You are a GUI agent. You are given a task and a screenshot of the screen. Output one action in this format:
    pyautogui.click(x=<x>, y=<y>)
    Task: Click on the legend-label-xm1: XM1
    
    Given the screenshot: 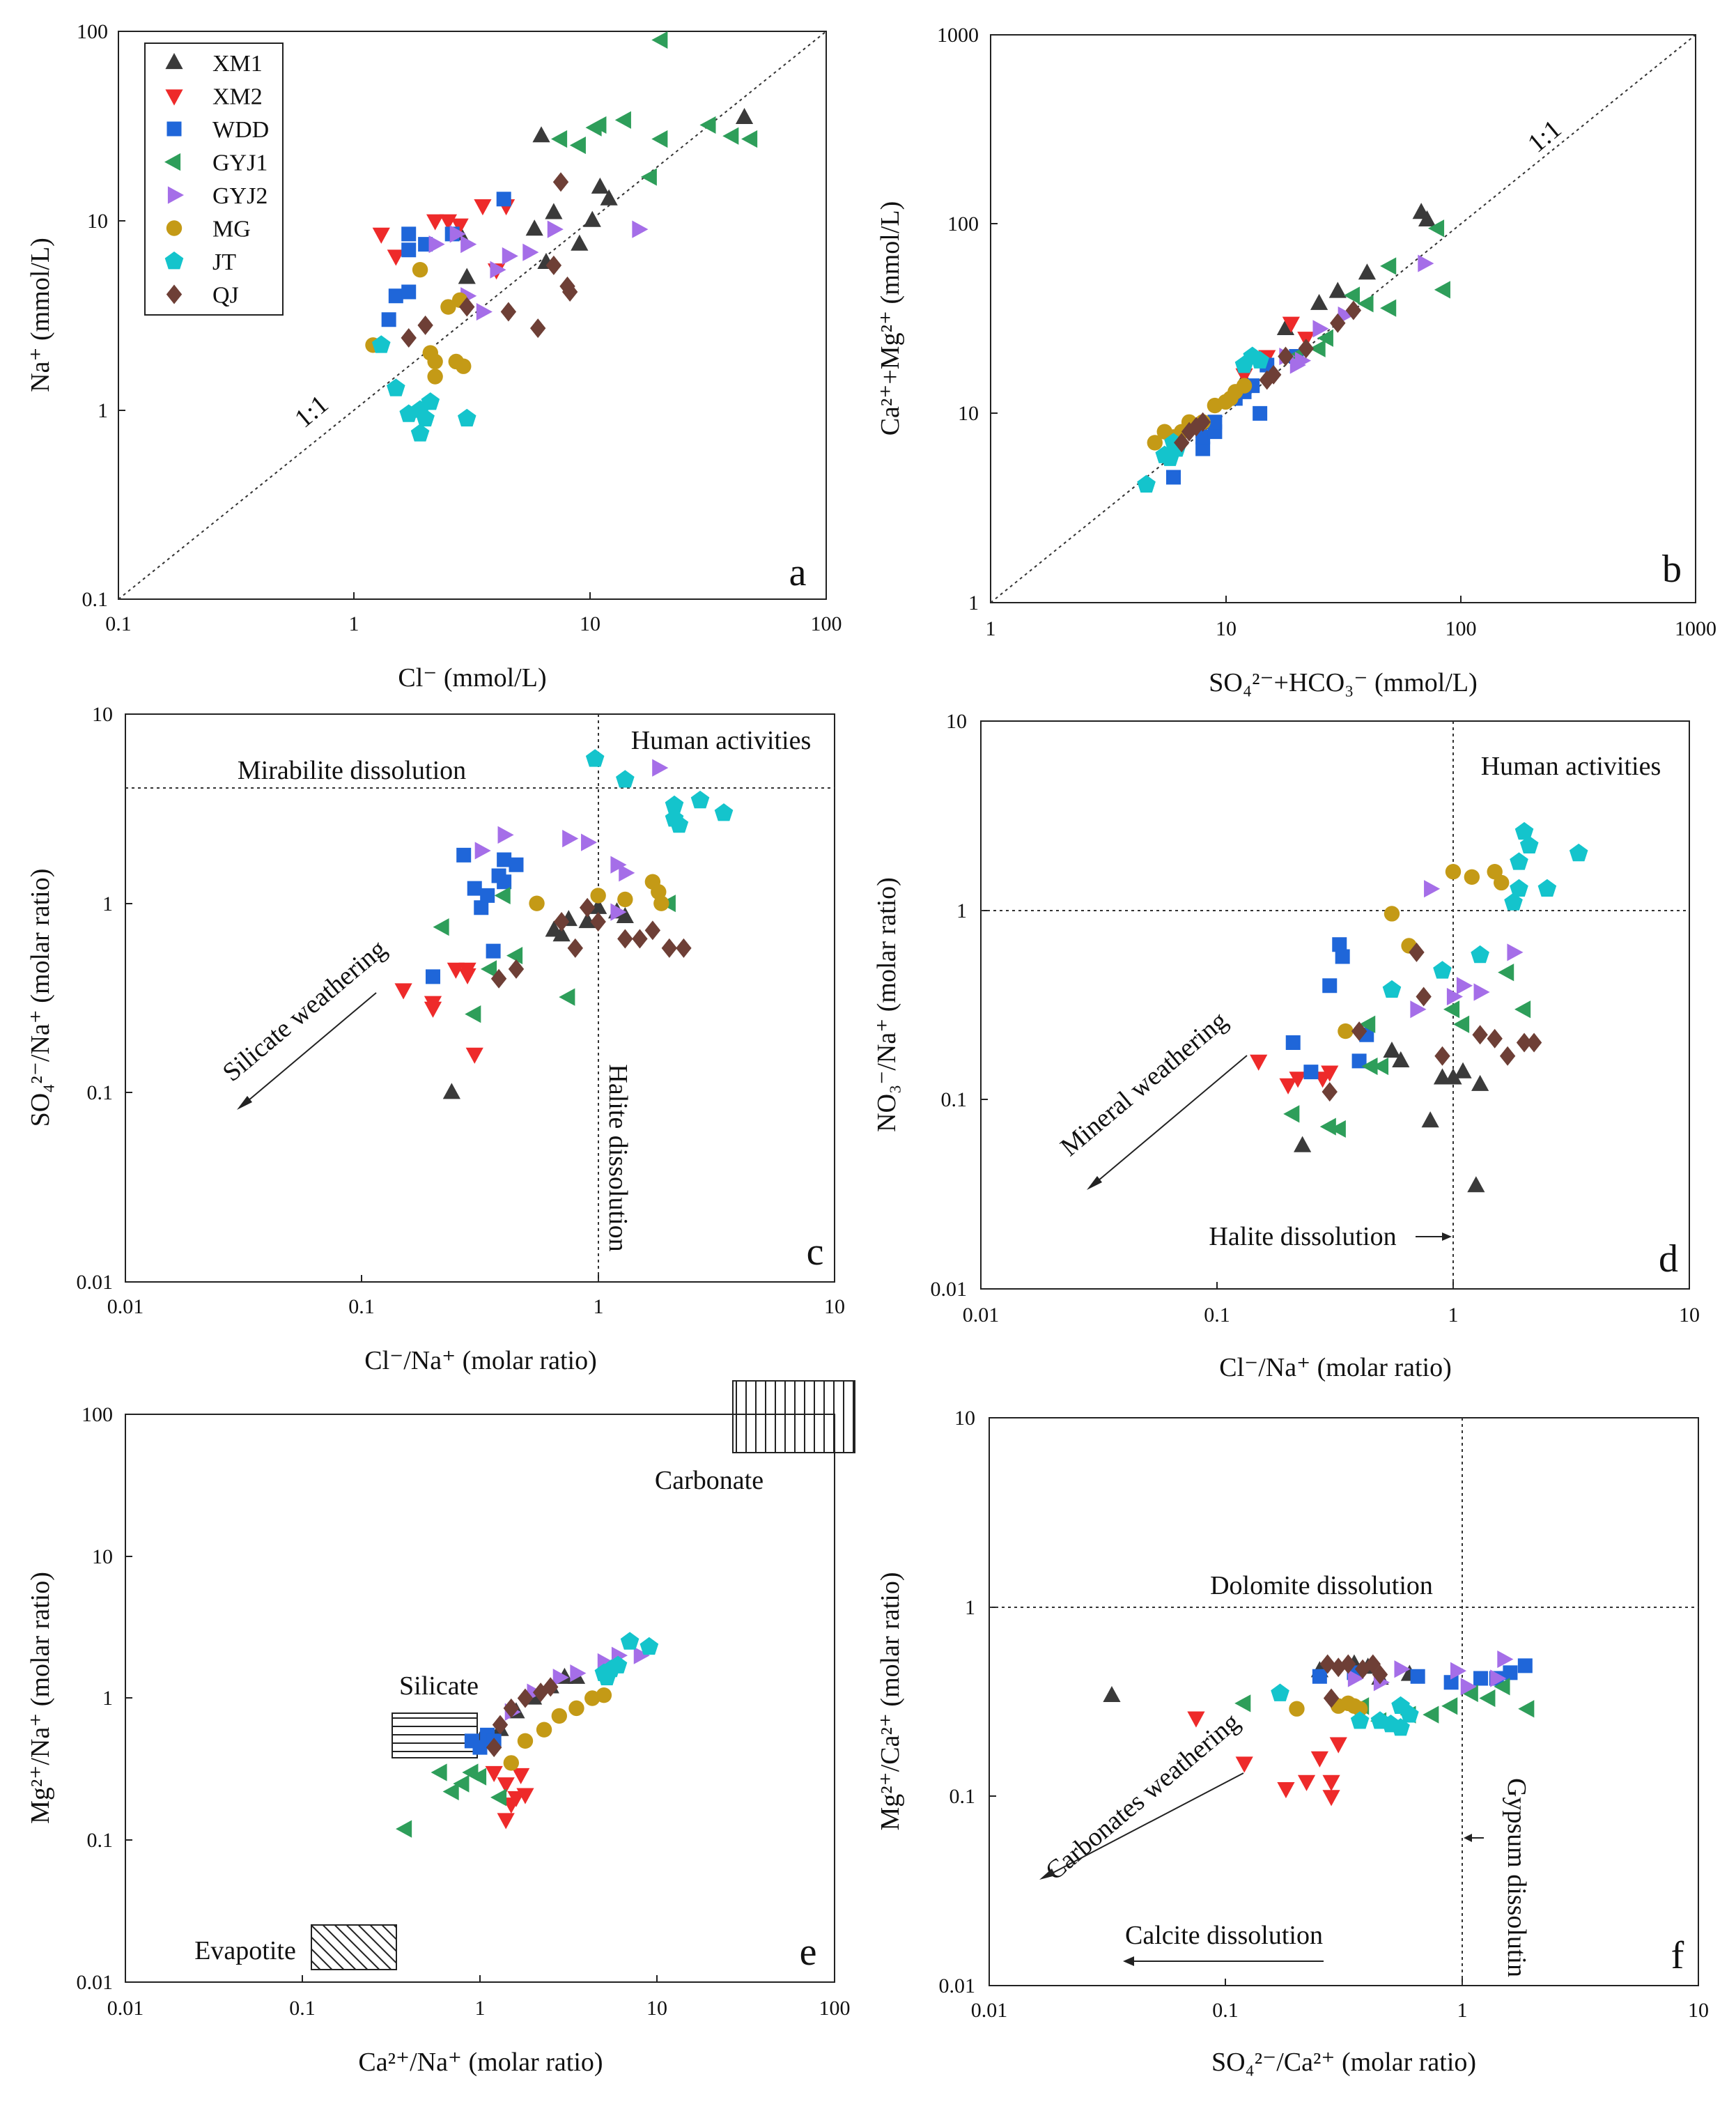 What is the action you would take?
    pyautogui.click(x=238, y=64)
    